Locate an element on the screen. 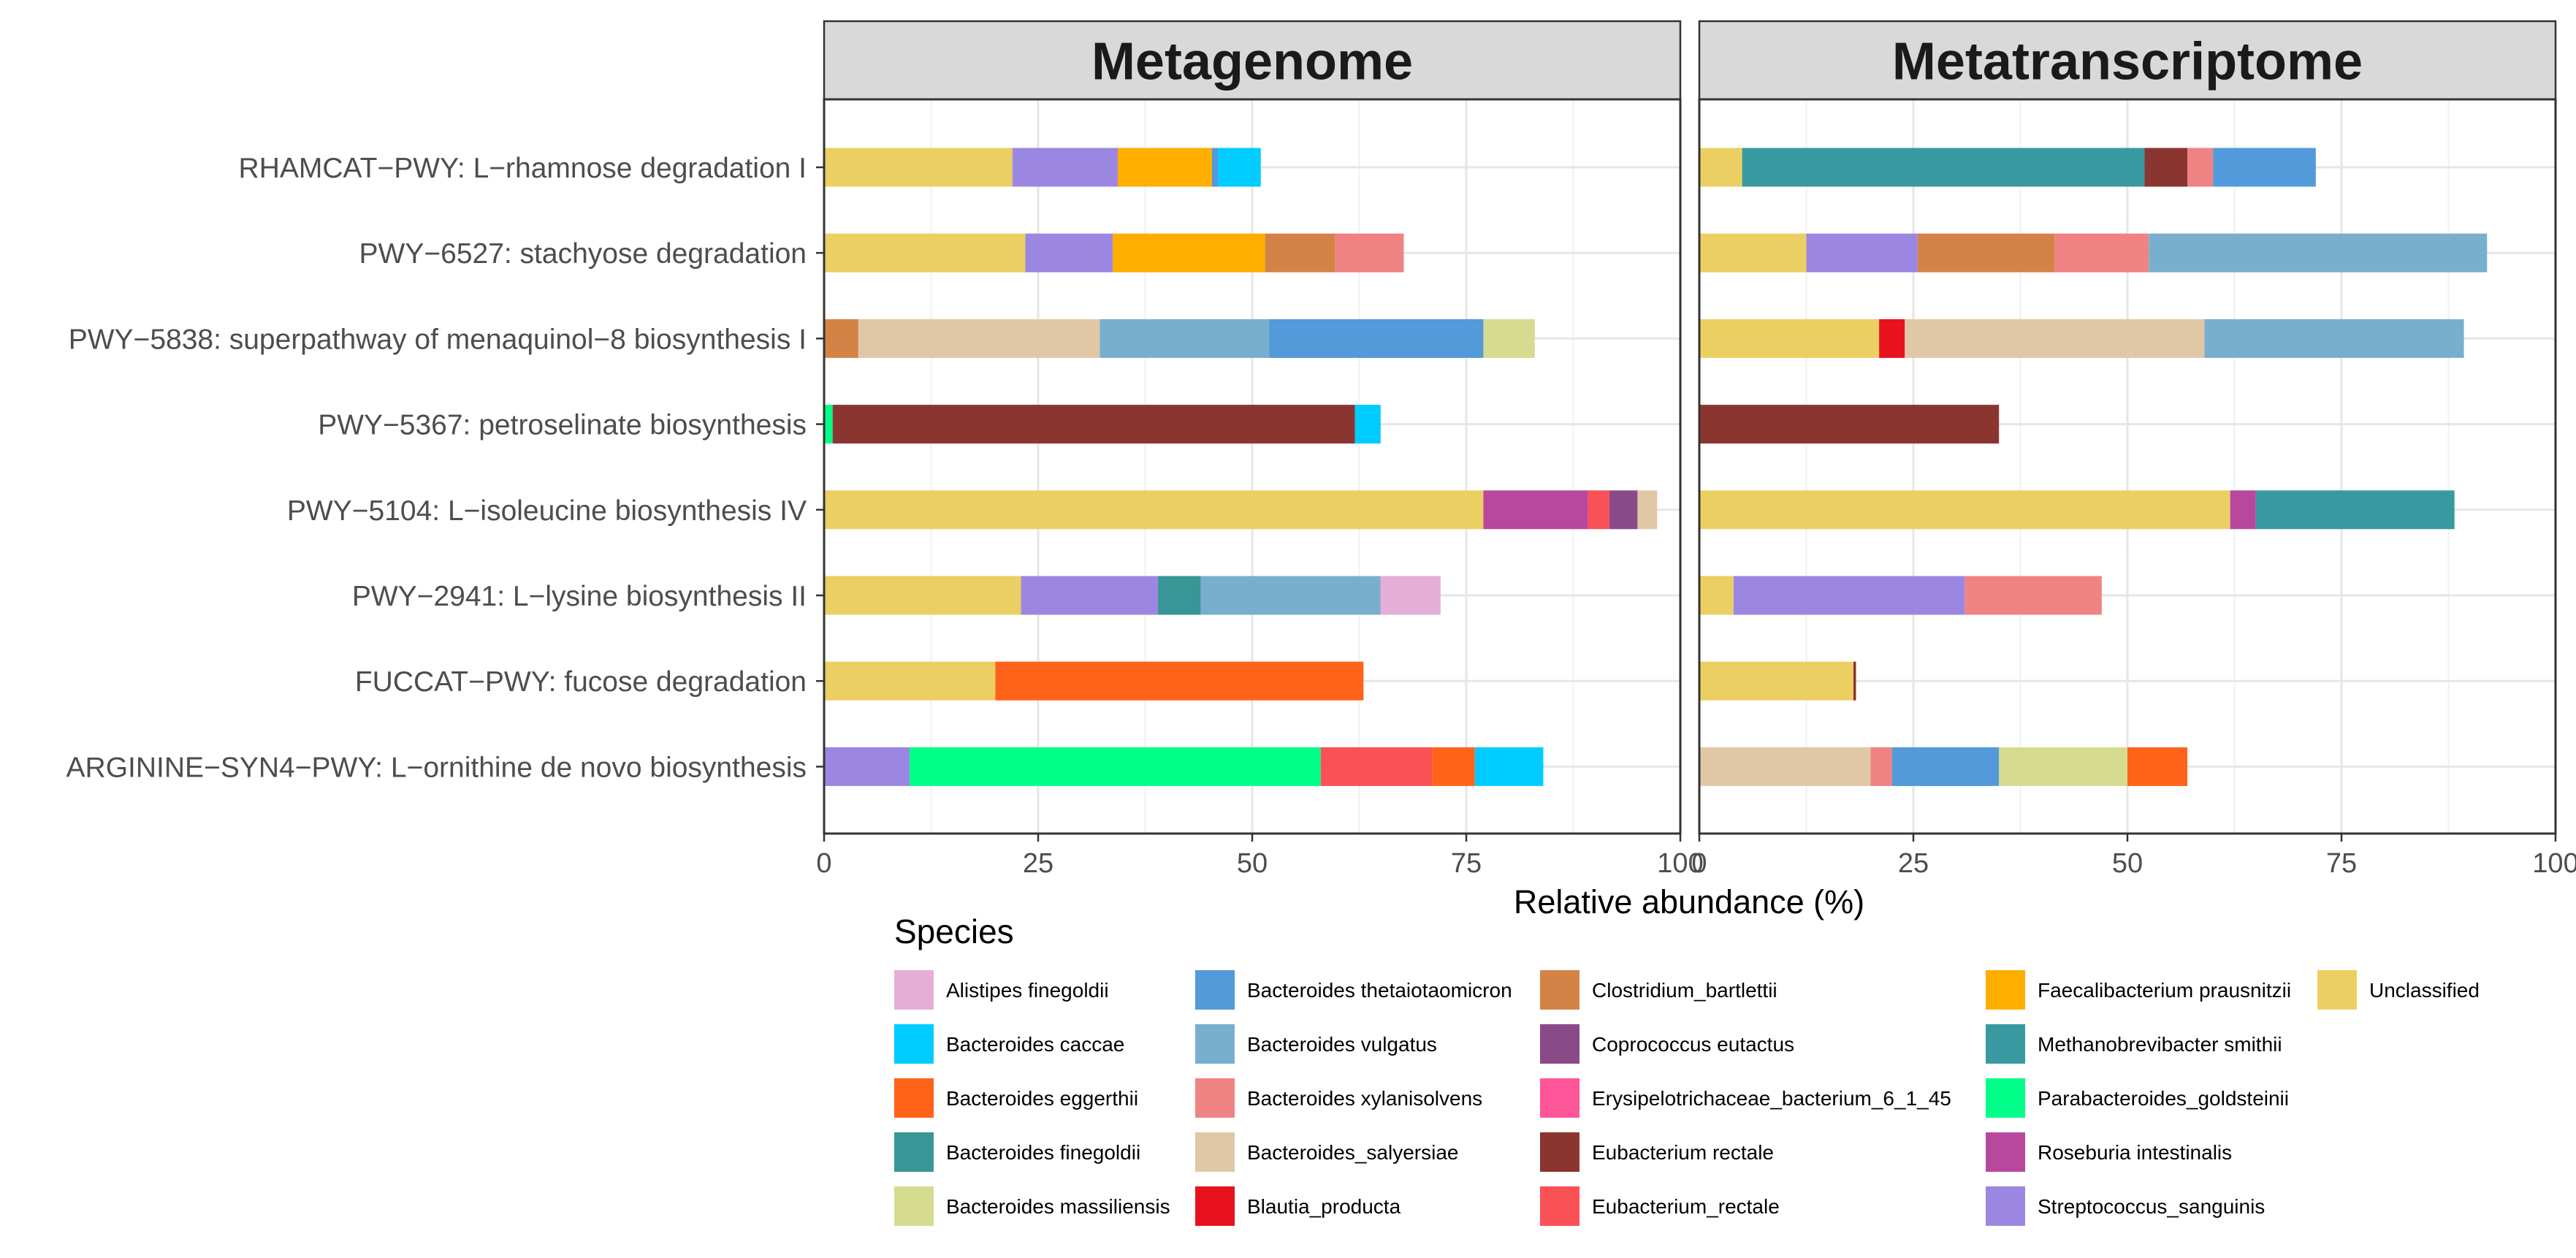 The width and height of the screenshot is (2576, 1258). legend-label: Bacteroides_salyersiae is located at coordinates (1353, 1152).